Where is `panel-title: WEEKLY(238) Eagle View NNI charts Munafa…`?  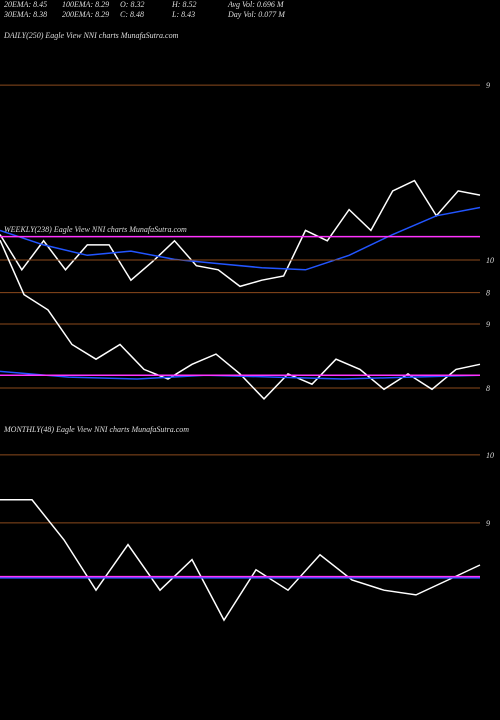 panel-title: WEEKLY(238) Eagle View NNI charts Munafa… is located at coordinates (95, 229).